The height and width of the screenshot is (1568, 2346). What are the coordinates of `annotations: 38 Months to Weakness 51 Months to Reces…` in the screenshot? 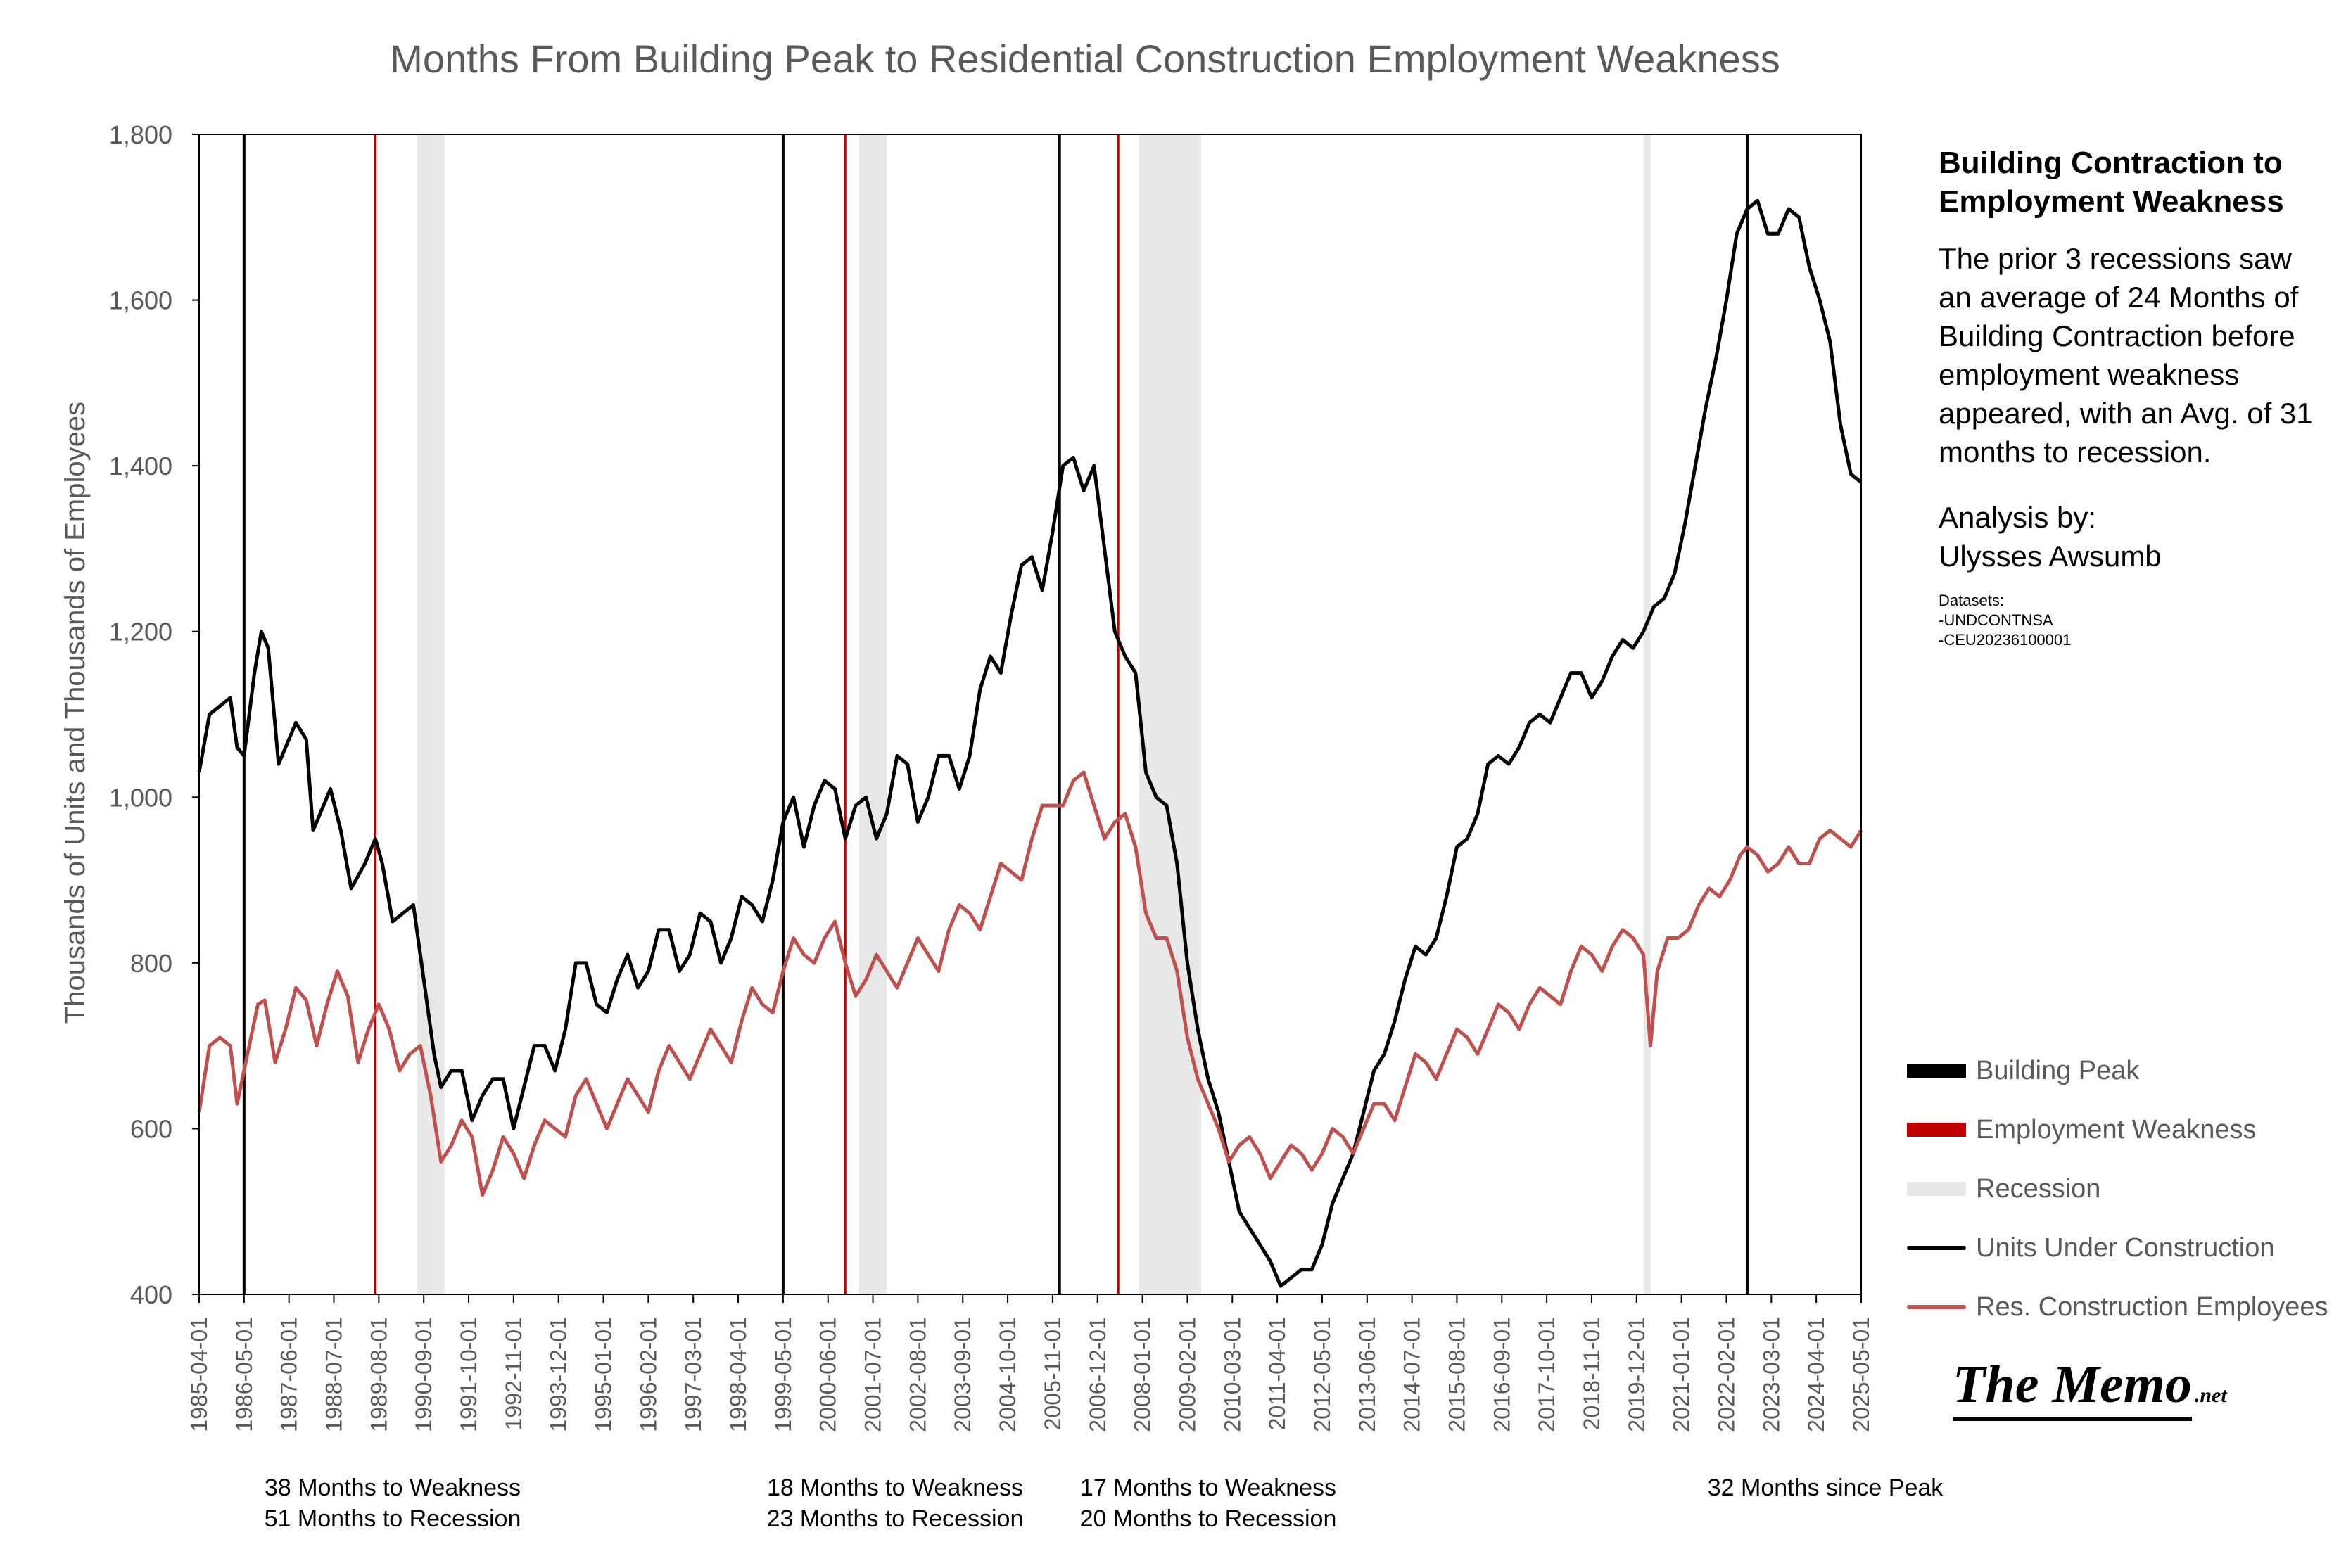 It's located at (1104, 1503).